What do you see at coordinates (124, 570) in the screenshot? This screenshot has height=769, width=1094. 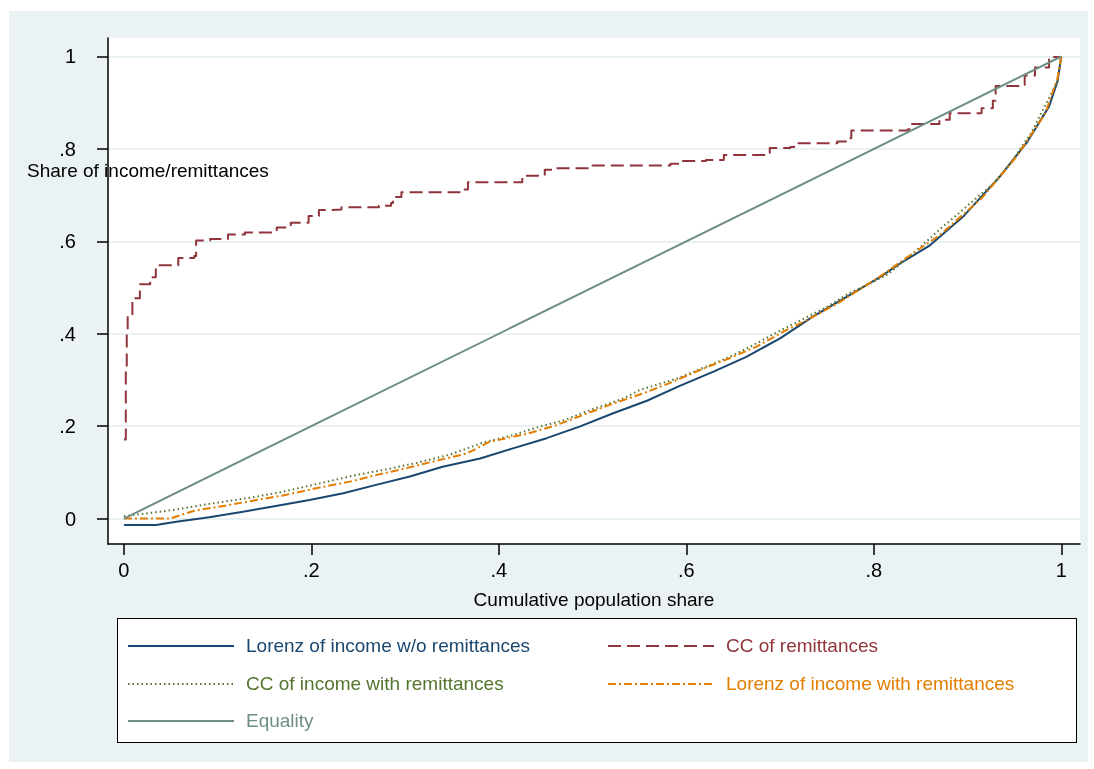 I see `x-tick-label: 0` at bounding box center [124, 570].